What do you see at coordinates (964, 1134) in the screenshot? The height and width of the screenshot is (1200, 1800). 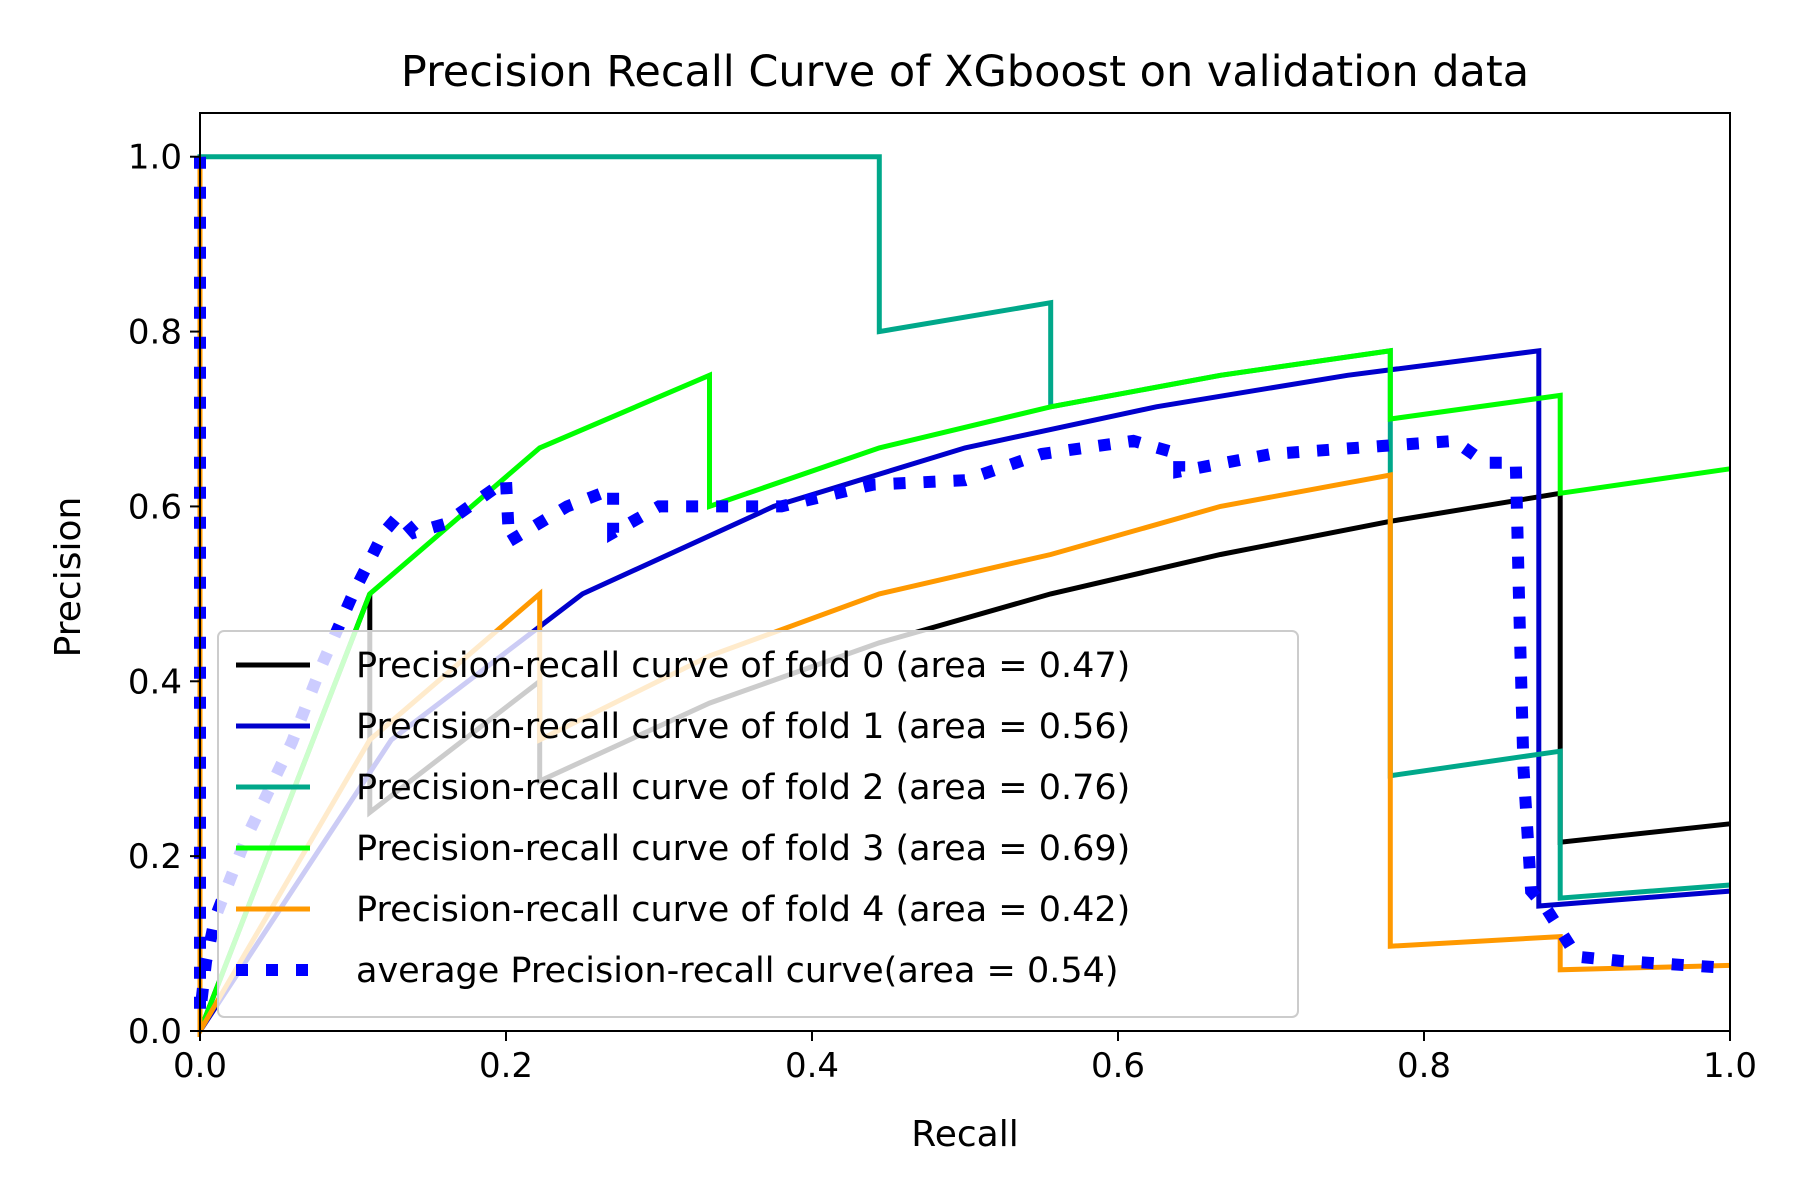 I see `x-axis-label: Recall` at bounding box center [964, 1134].